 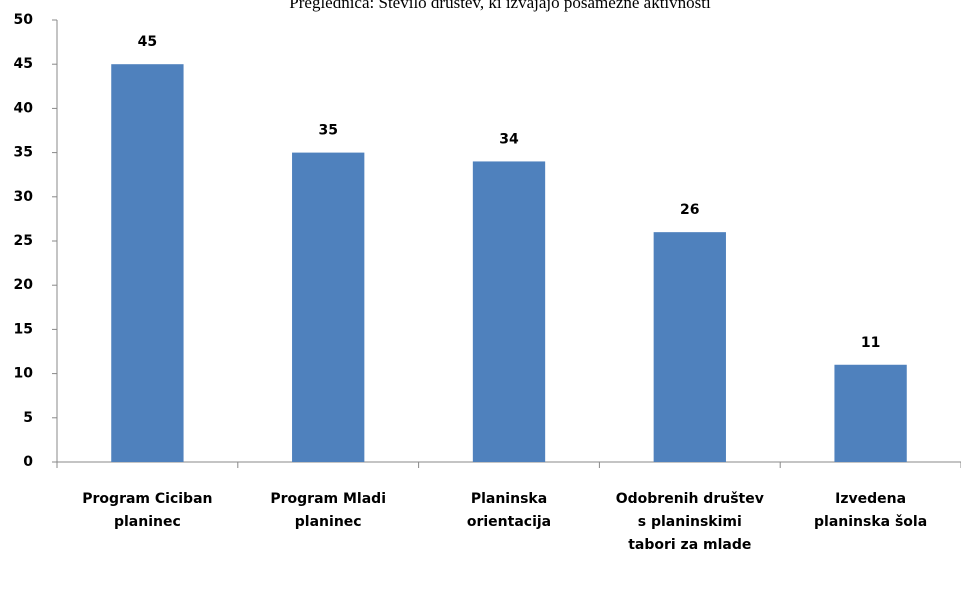 What do you see at coordinates (28, 462) in the screenshot?
I see `y-tick-label: 0` at bounding box center [28, 462].